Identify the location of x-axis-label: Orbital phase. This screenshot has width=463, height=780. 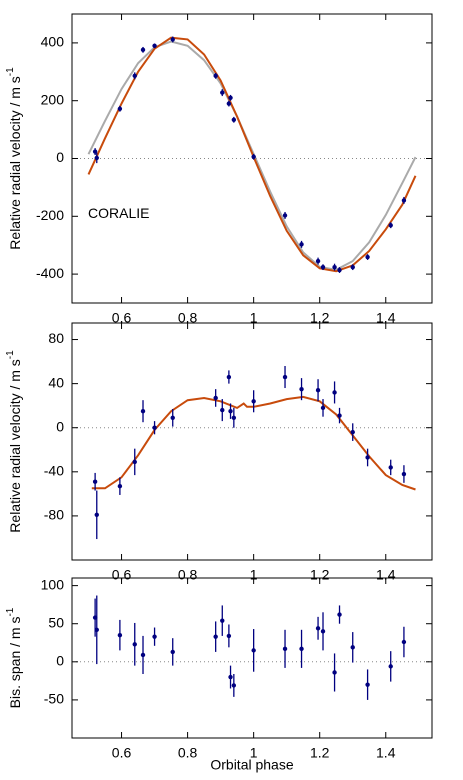
(251, 765).